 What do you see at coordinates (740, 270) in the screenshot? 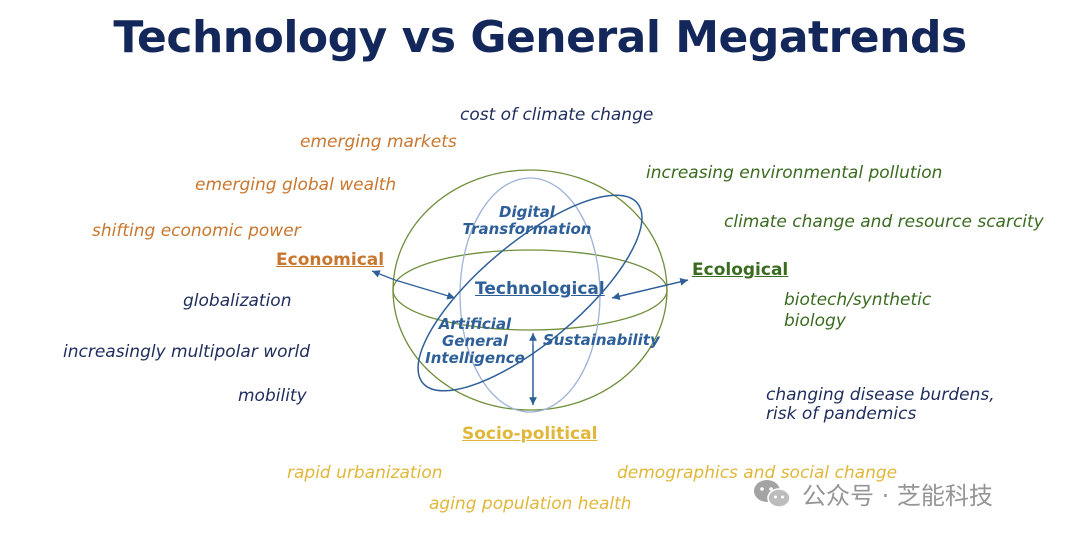
I see `ecological-category: Ecological` at bounding box center [740, 270].